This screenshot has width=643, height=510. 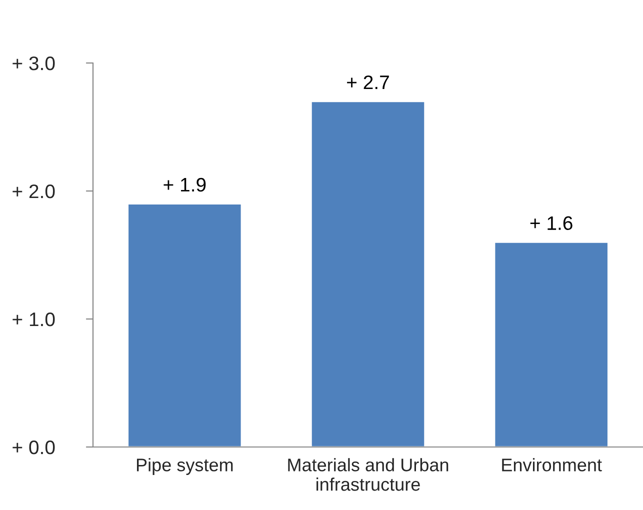 What do you see at coordinates (552, 465) in the screenshot?
I see `x-tick-label: Environment` at bounding box center [552, 465].